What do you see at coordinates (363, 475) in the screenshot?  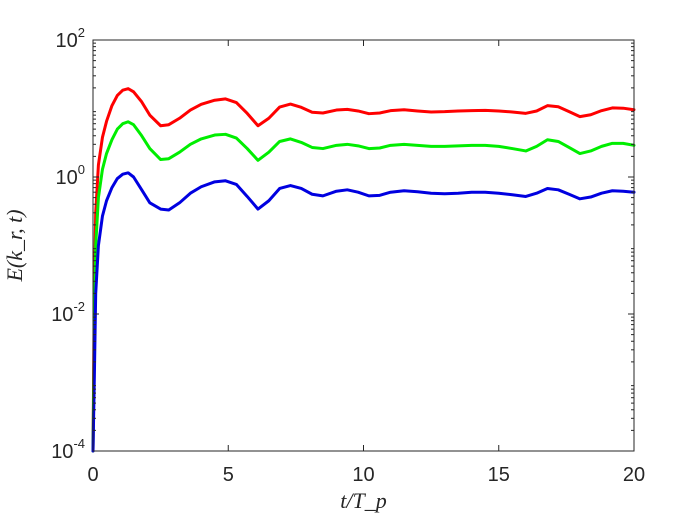 I see `x-tick-label: 10` at bounding box center [363, 475].